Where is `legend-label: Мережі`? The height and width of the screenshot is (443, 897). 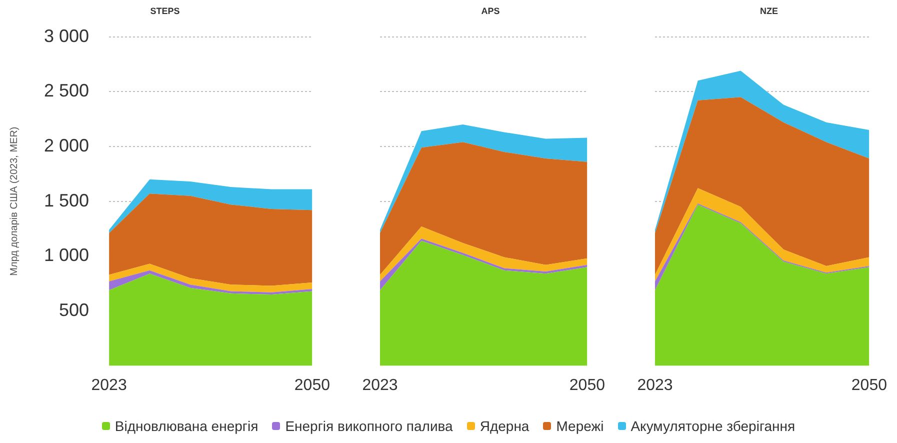 legend-label: Мережі is located at coordinates (580, 426).